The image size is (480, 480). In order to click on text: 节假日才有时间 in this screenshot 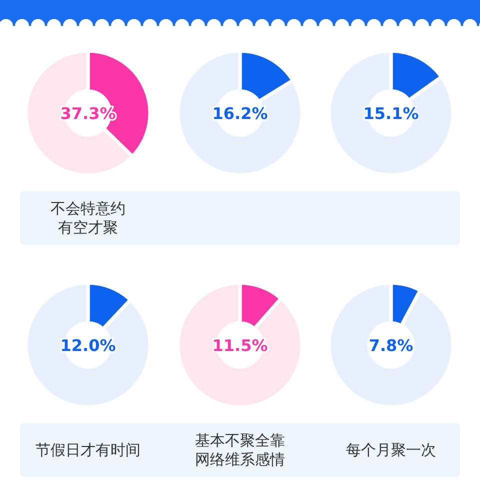, I will do `click(88, 450)`.